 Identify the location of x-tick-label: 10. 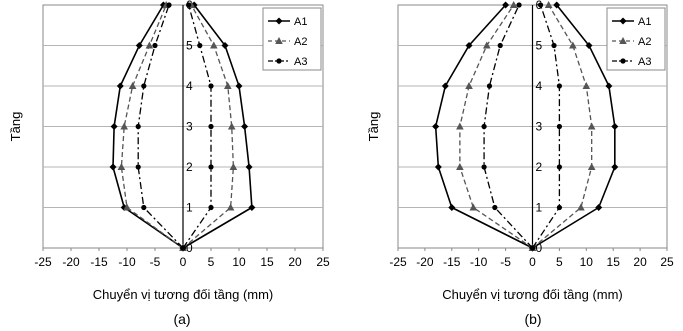
(239, 262).